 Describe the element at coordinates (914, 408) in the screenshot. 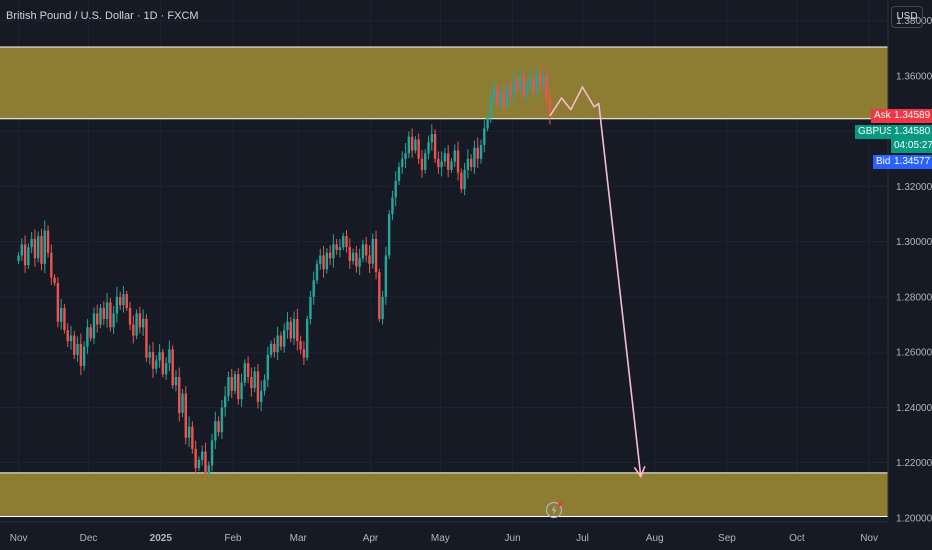

I see `y-tick-label: 1.24000` at that location.